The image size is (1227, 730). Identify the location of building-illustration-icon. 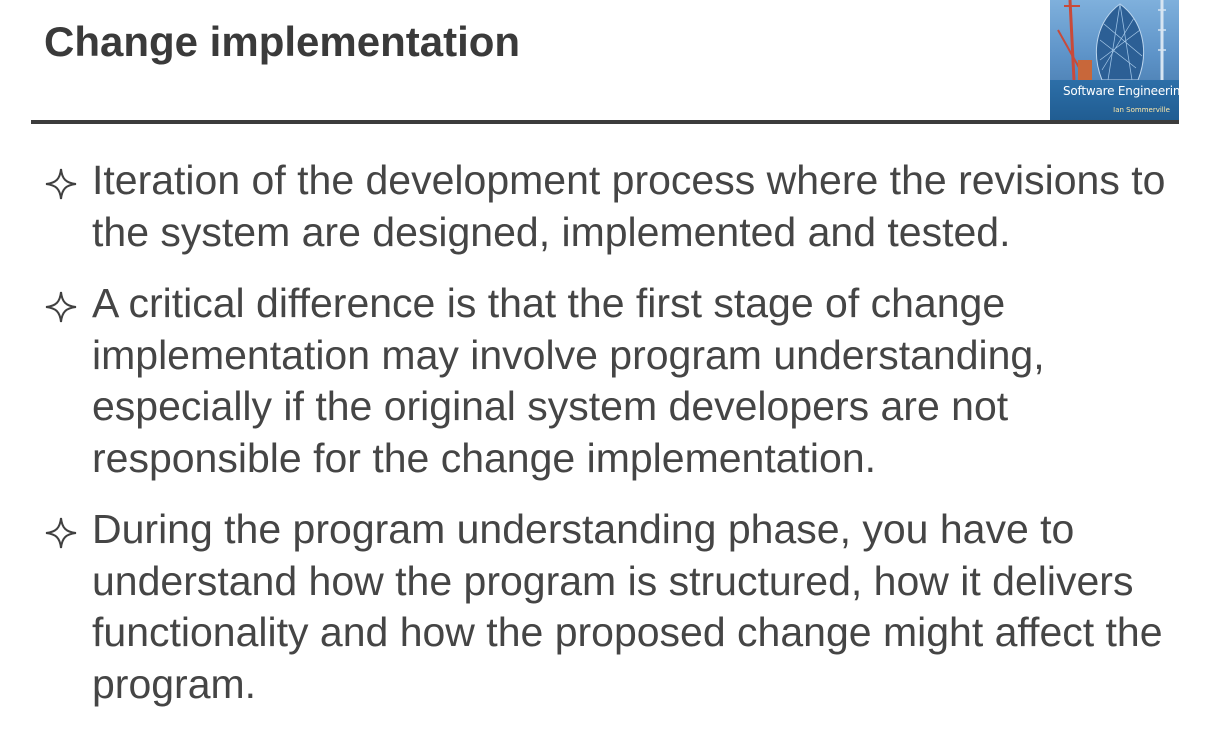
(1111, 40).